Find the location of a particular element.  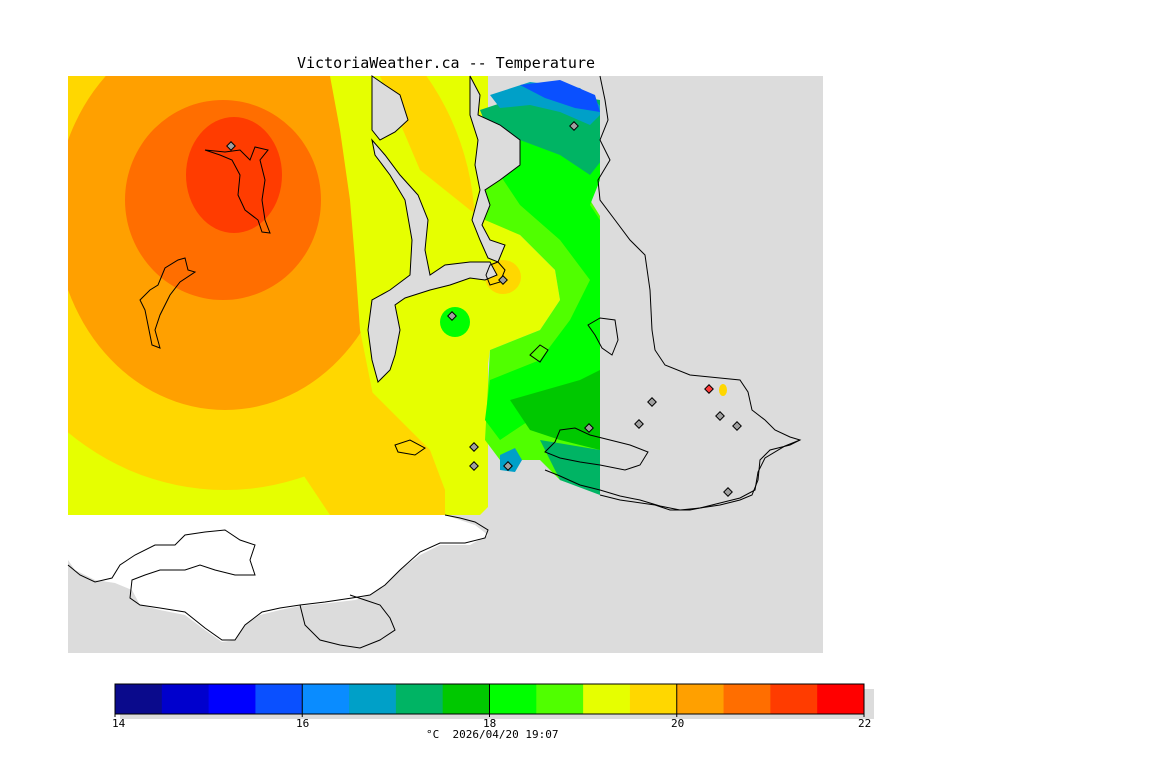

legend-tick-label-16: 16 is located at coordinates (303, 723).